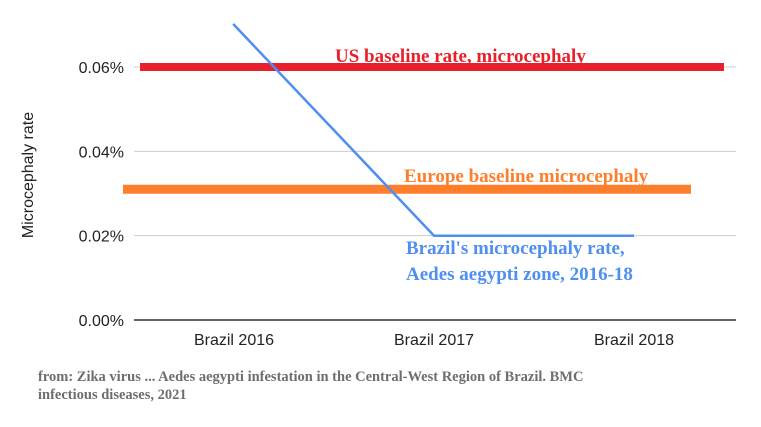 This screenshot has height=427, width=761. I want to click on y-axis-title: Microcephaly rate, so click(28, 175).